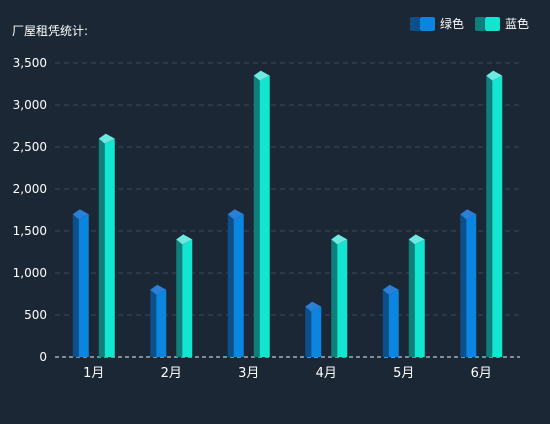  What do you see at coordinates (93, 373) in the screenshot?
I see `x-tick-label: 1月` at bounding box center [93, 373].